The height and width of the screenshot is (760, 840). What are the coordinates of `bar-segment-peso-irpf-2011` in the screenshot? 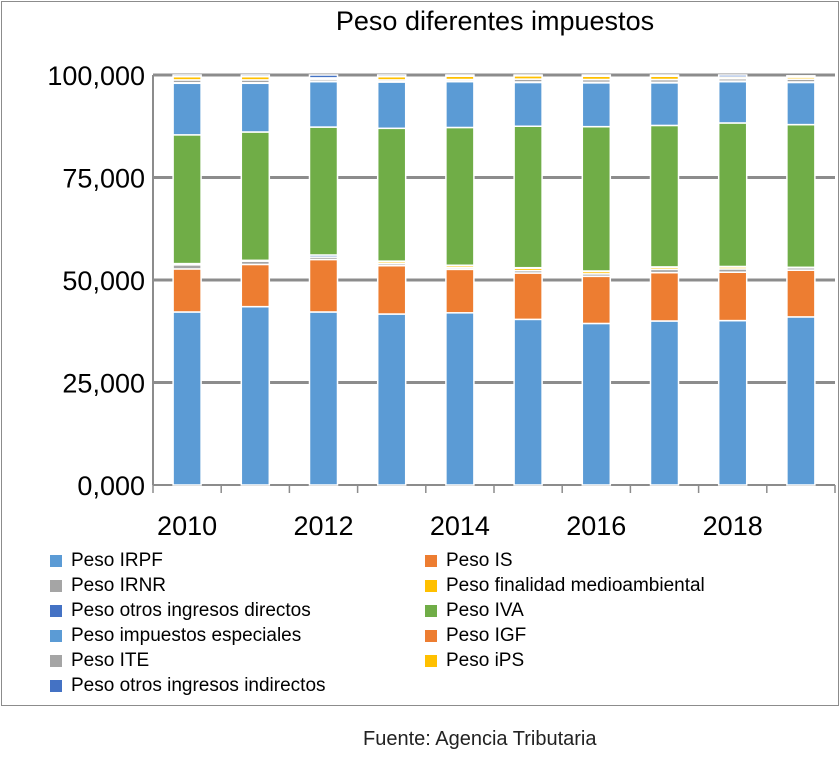 It's located at (255, 395).